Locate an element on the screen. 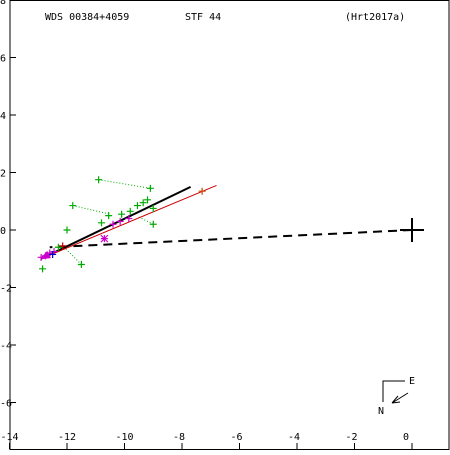 The image size is (450, 455). x-tick-label: -10 is located at coordinates (125, 437).